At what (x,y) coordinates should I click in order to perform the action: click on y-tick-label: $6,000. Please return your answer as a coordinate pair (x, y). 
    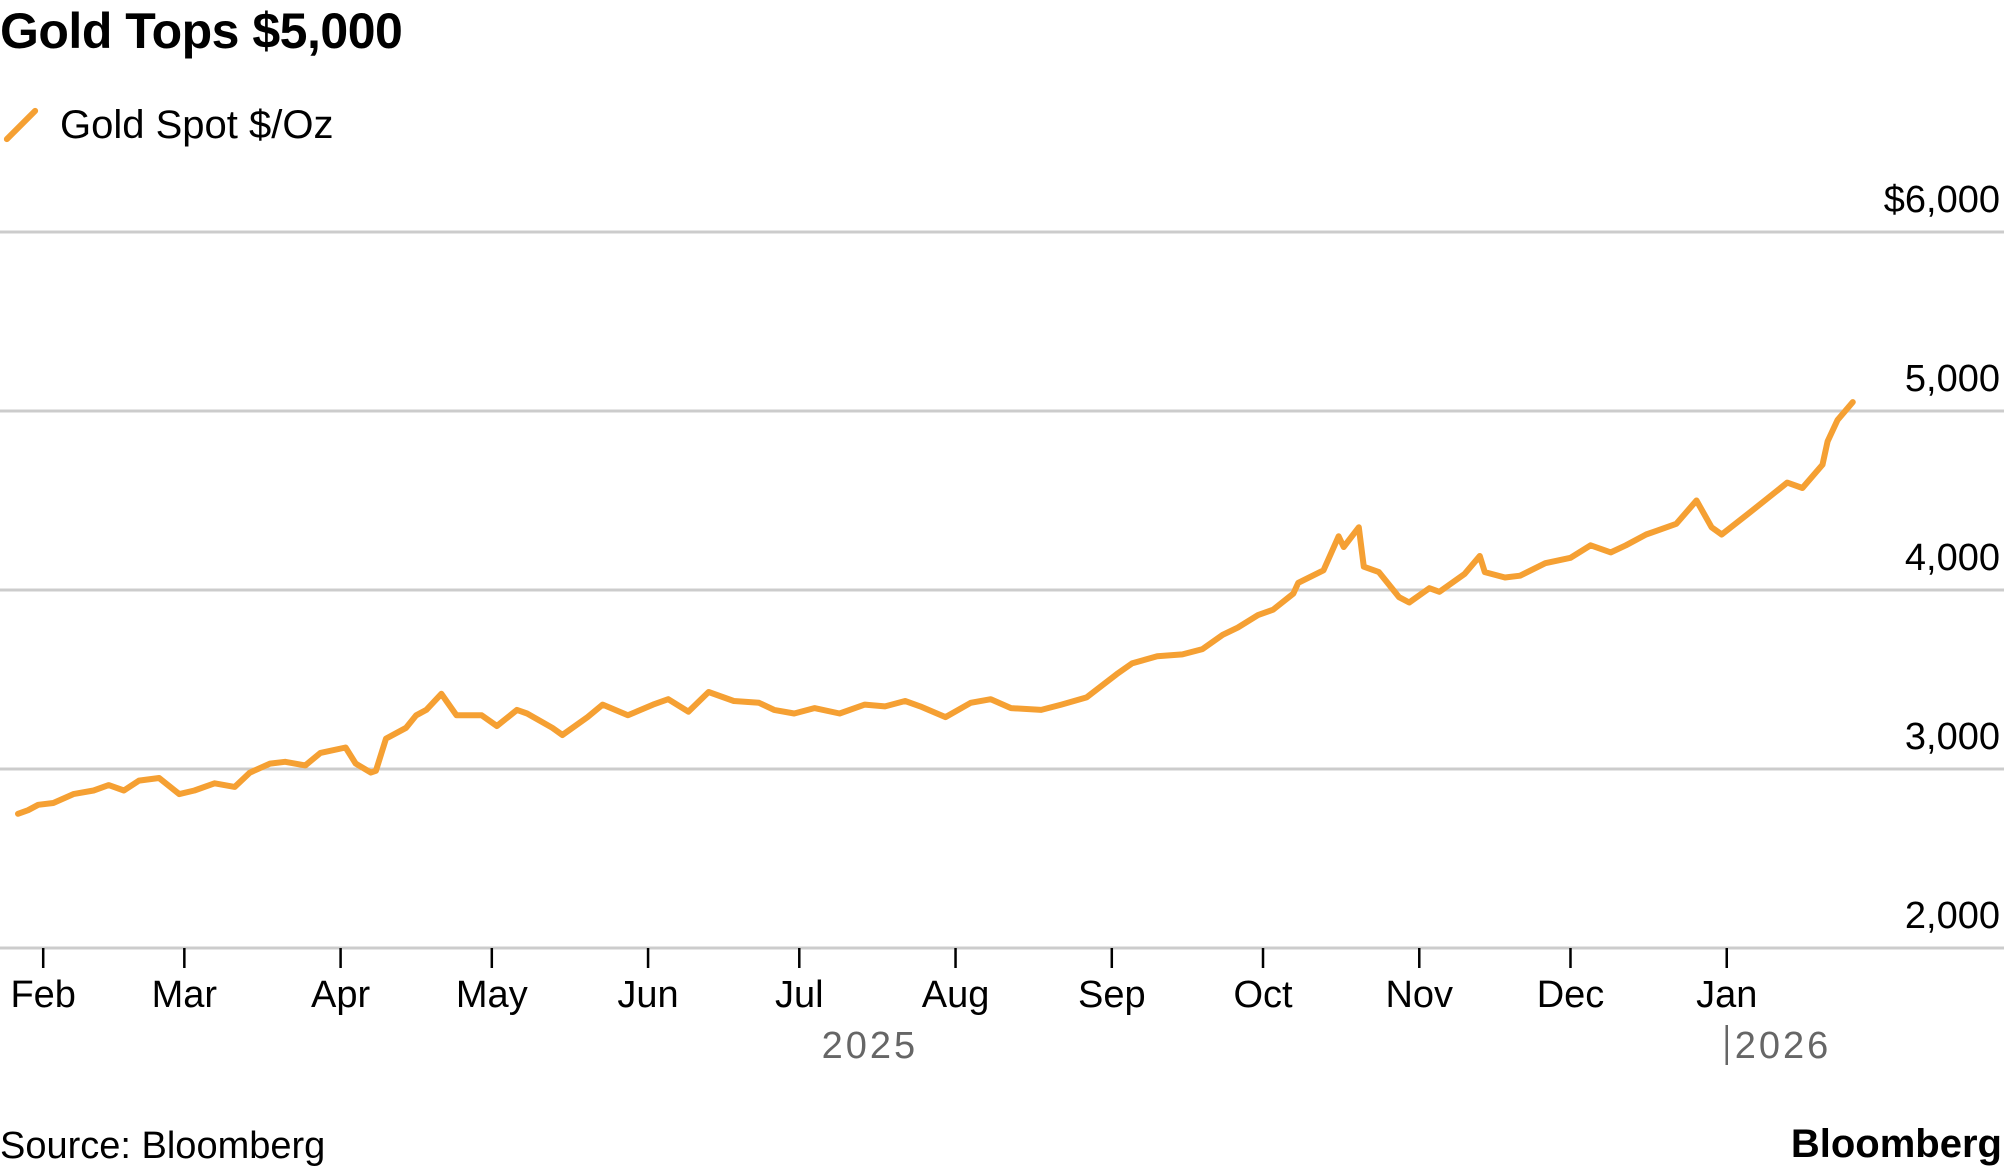
    Looking at the image, I should click on (1942, 200).